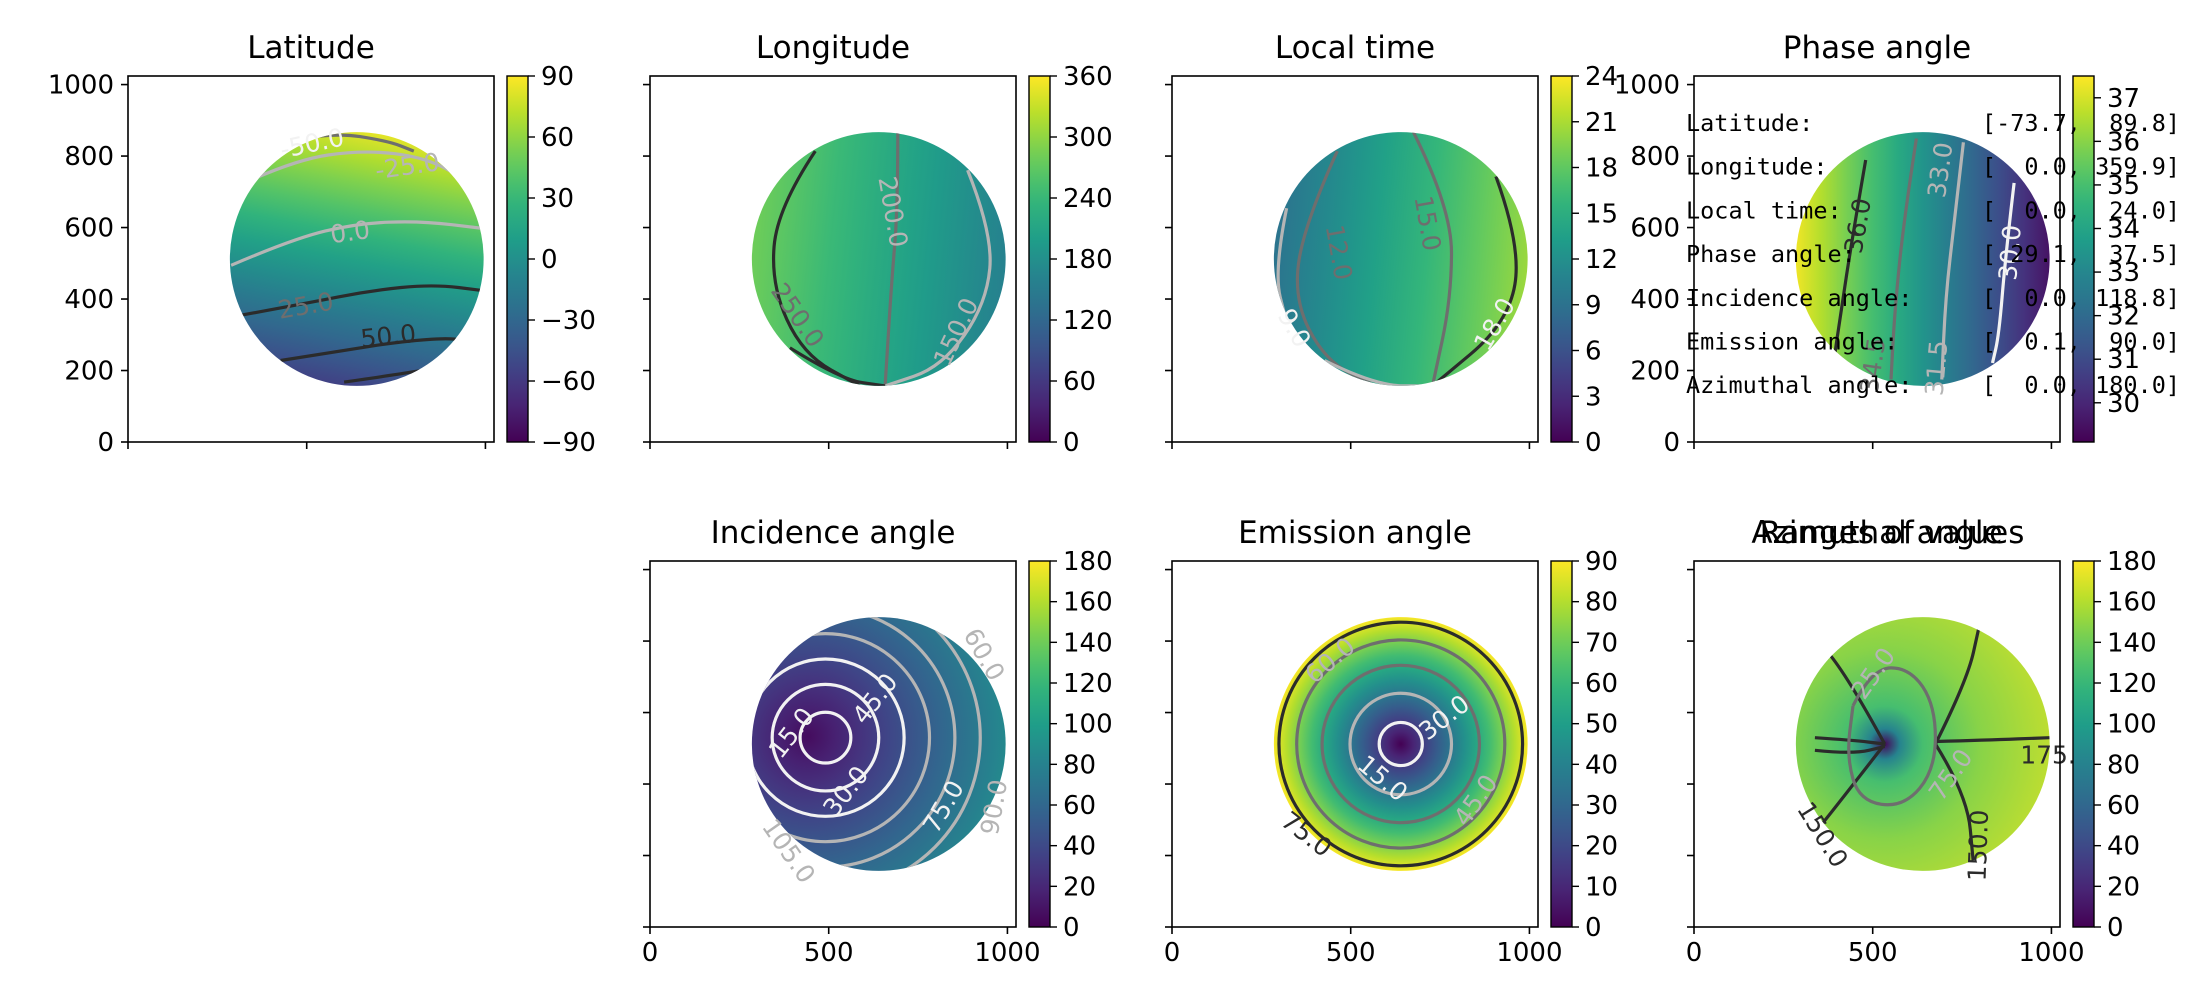 The width and height of the screenshot is (2200, 1000). What do you see at coordinates (2123, 99) in the screenshot?
I see `colorbar-tick-label: 37` at bounding box center [2123, 99].